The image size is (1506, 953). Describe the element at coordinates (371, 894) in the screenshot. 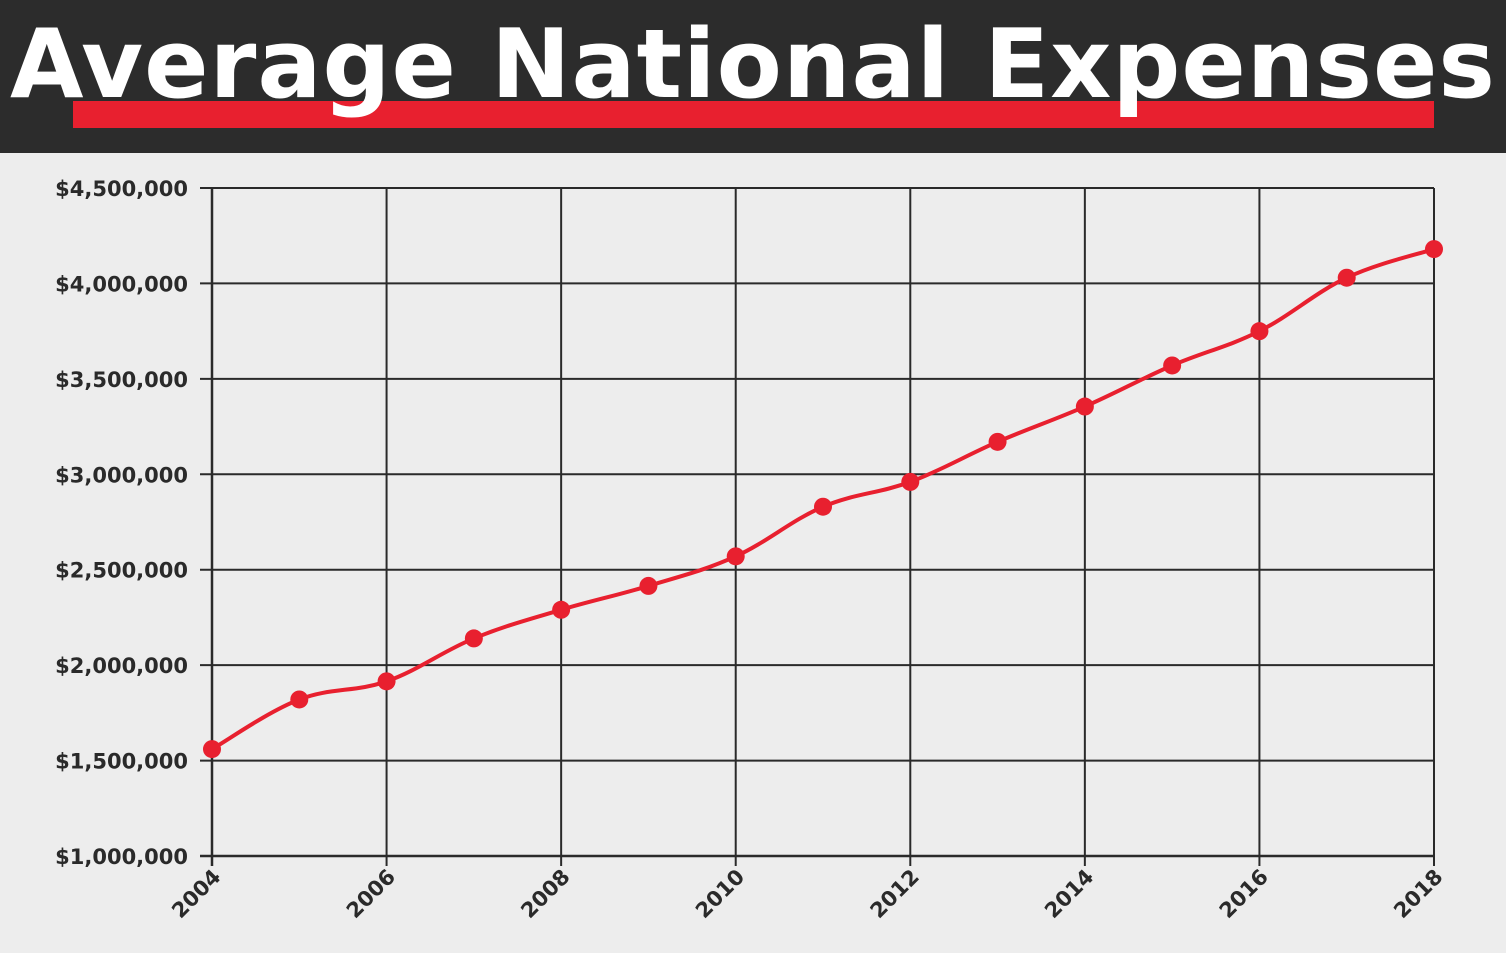

I see `x-tick-label: 2006` at that location.